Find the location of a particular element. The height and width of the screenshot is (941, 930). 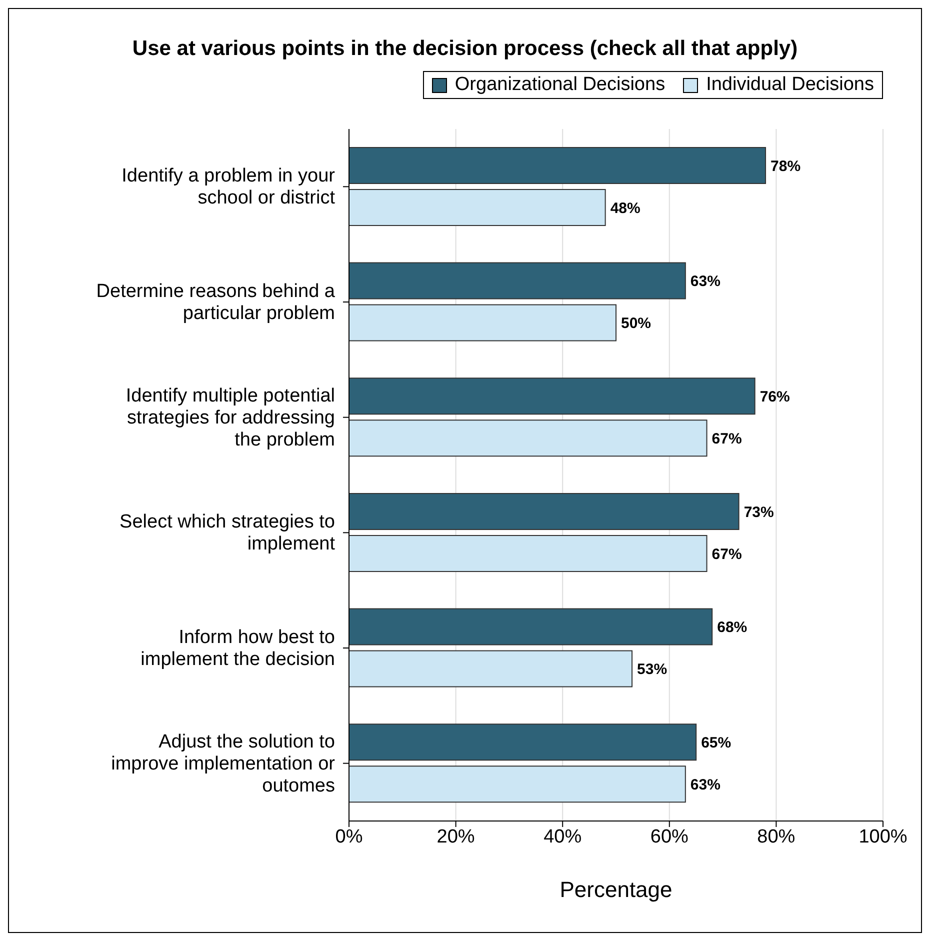

data-label: 53% is located at coordinates (652, 669).